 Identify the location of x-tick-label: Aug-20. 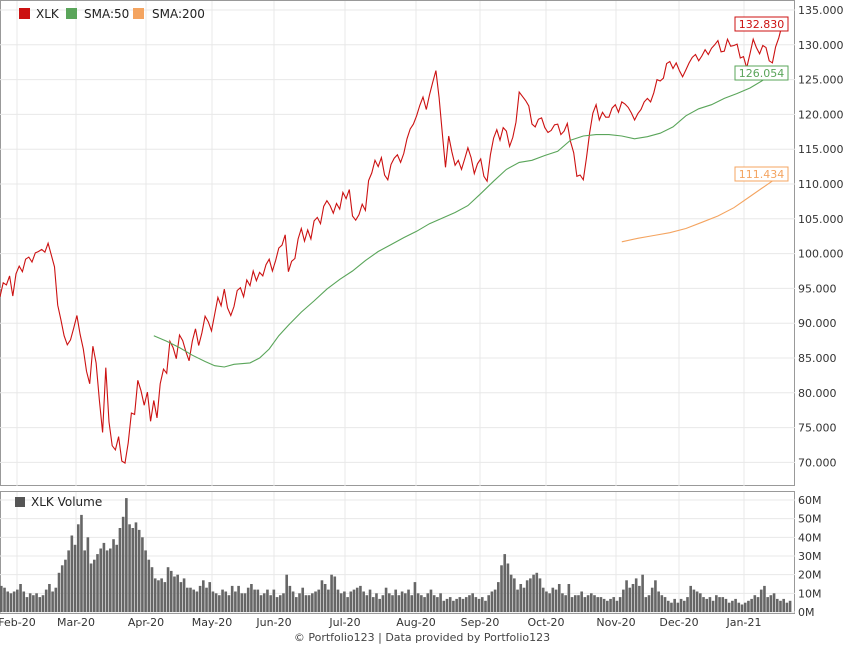
(415, 622).